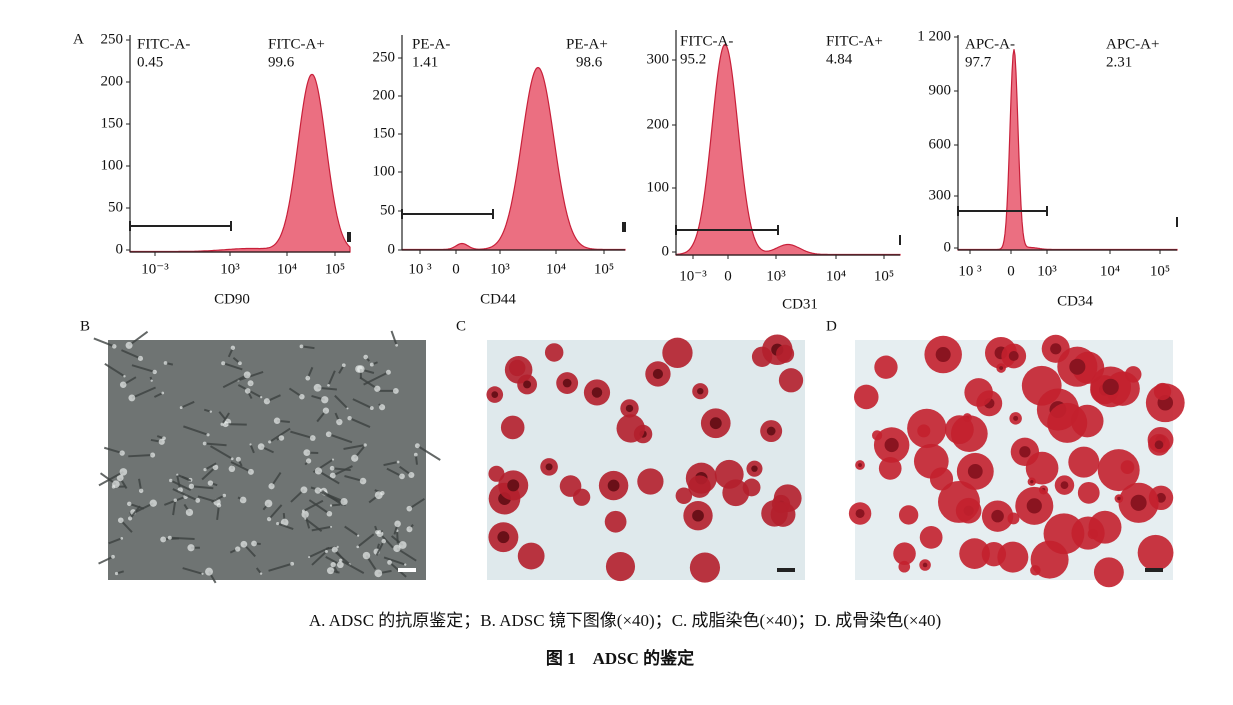  What do you see at coordinates (589, 62) in the screenshot?
I see `gate-percent: 98.6` at bounding box center [589, 62].